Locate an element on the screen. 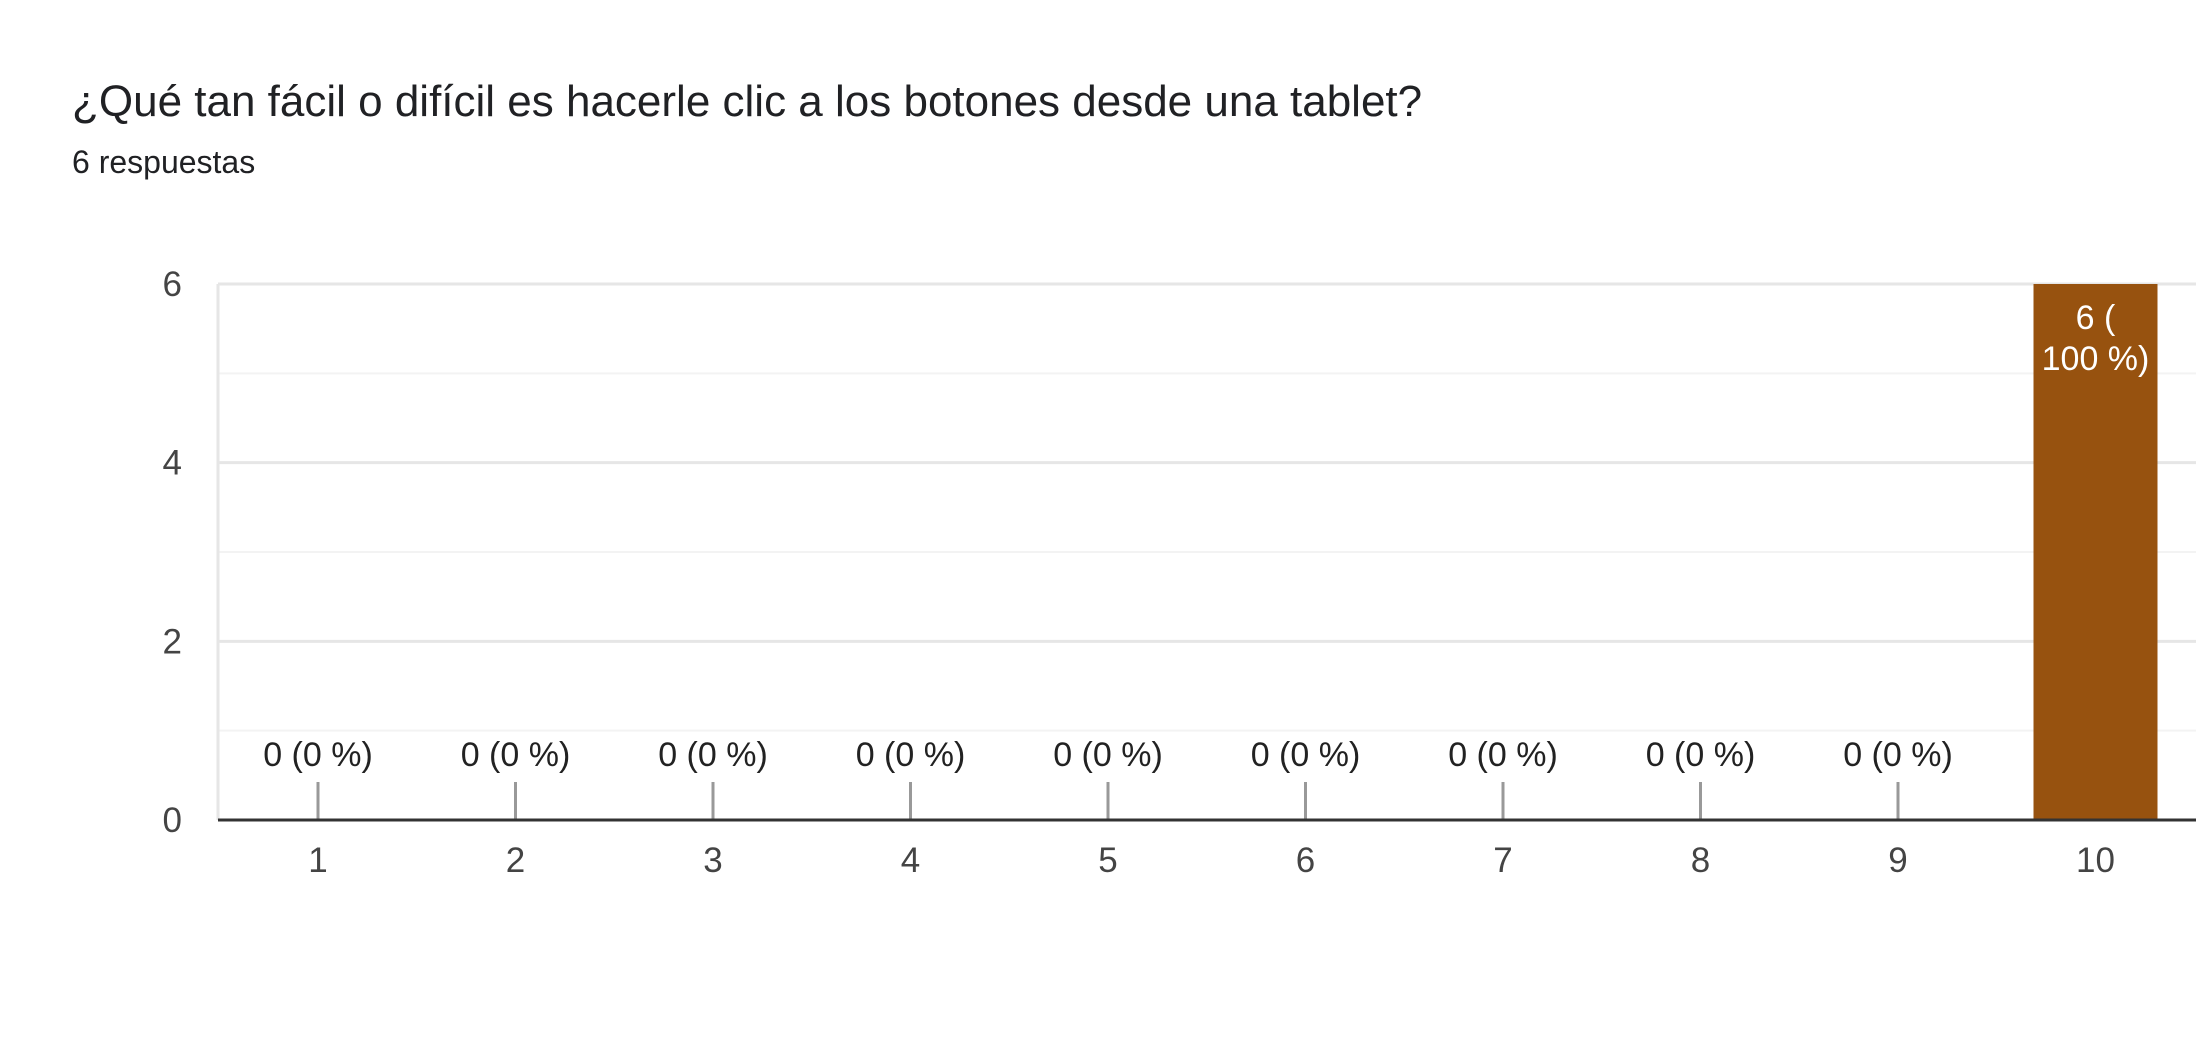 This screenshot has height=1044, width=2196. x-tick-label: 5 is located at coordinates (1107, 860).